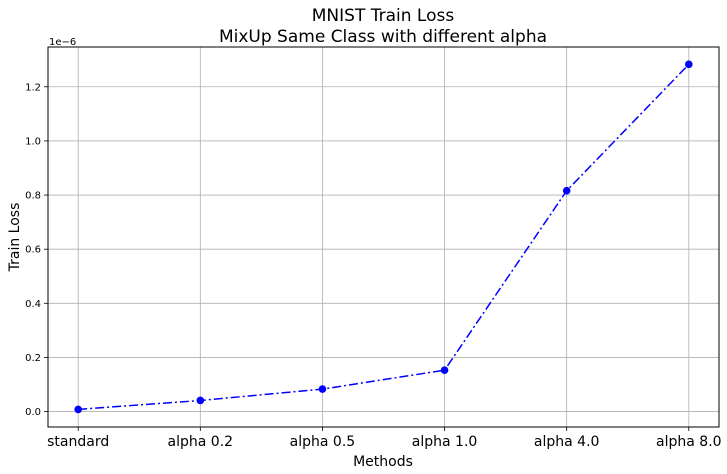 Image resolution: width=727 pixels, height=474 pixels. Describe the element at coordinates (15, 238) in the screenshot. I see `y-axis-label: Train Loss` at that location.